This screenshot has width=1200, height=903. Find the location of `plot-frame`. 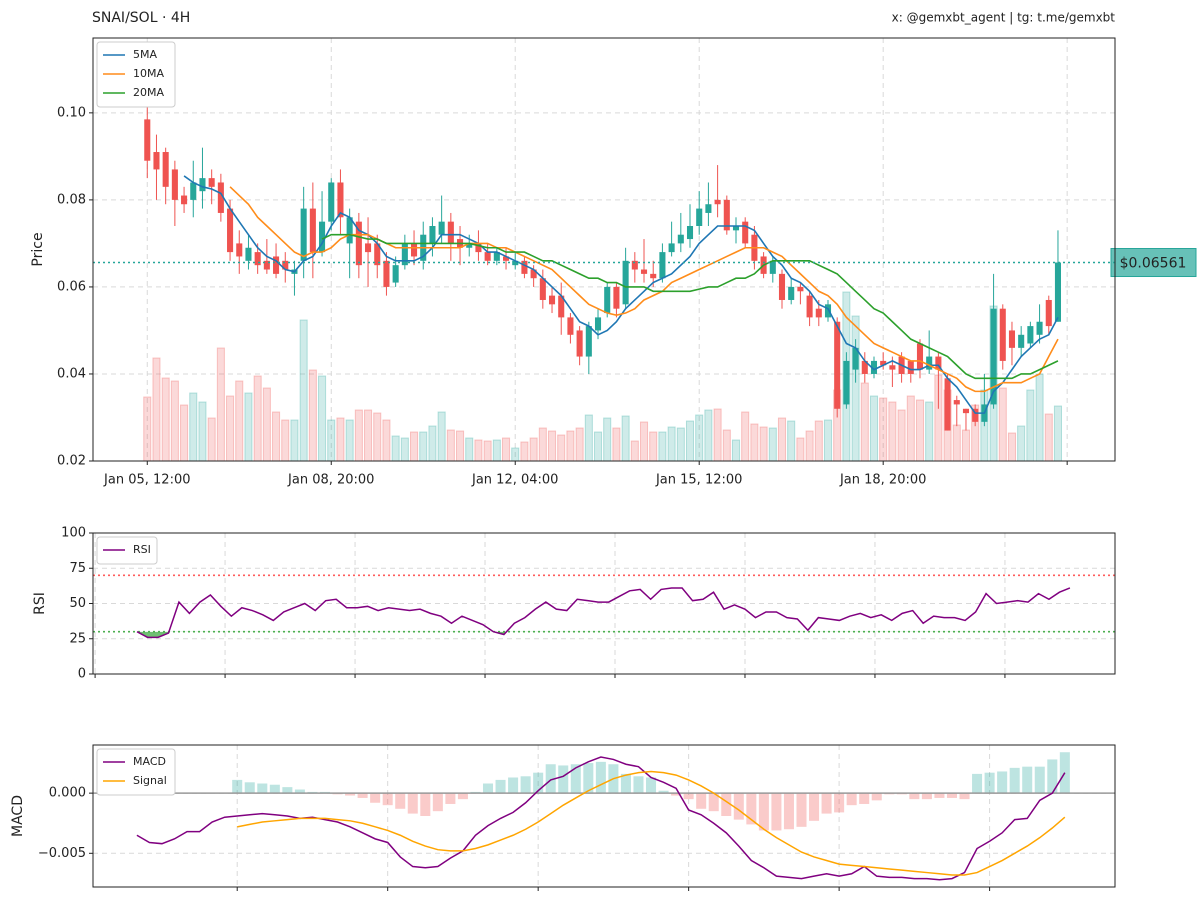

plot-frame is located at coordinates (604, 816).